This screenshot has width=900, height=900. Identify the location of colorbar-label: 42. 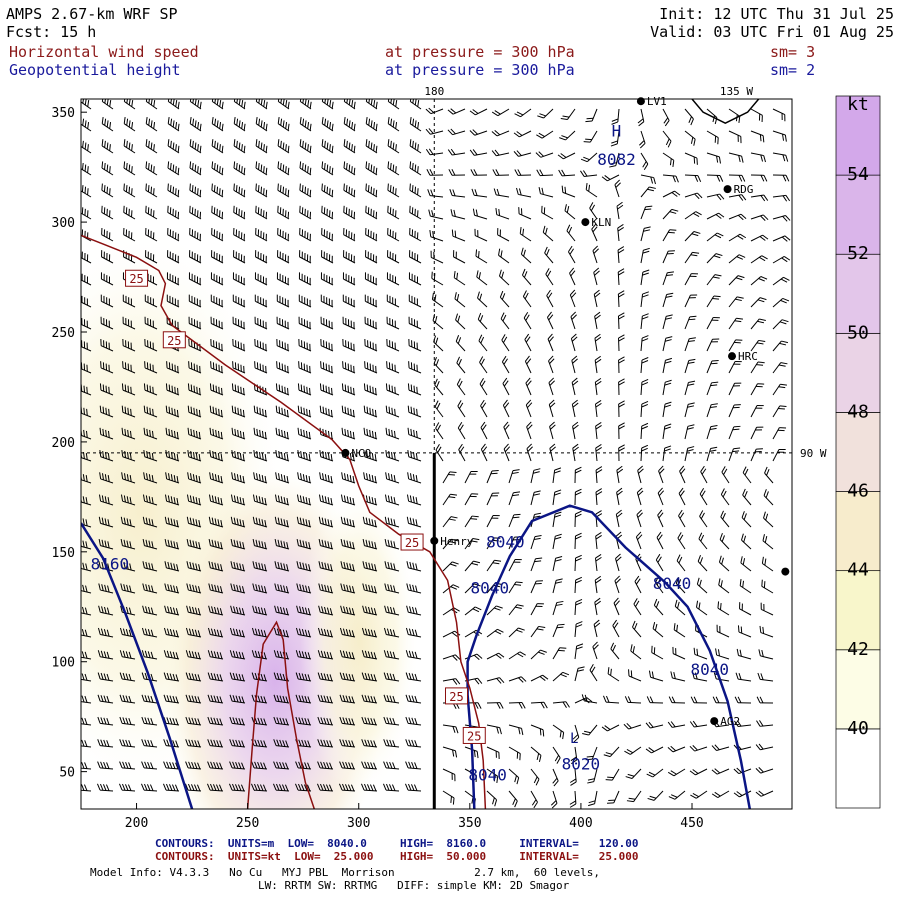
(858, 649).